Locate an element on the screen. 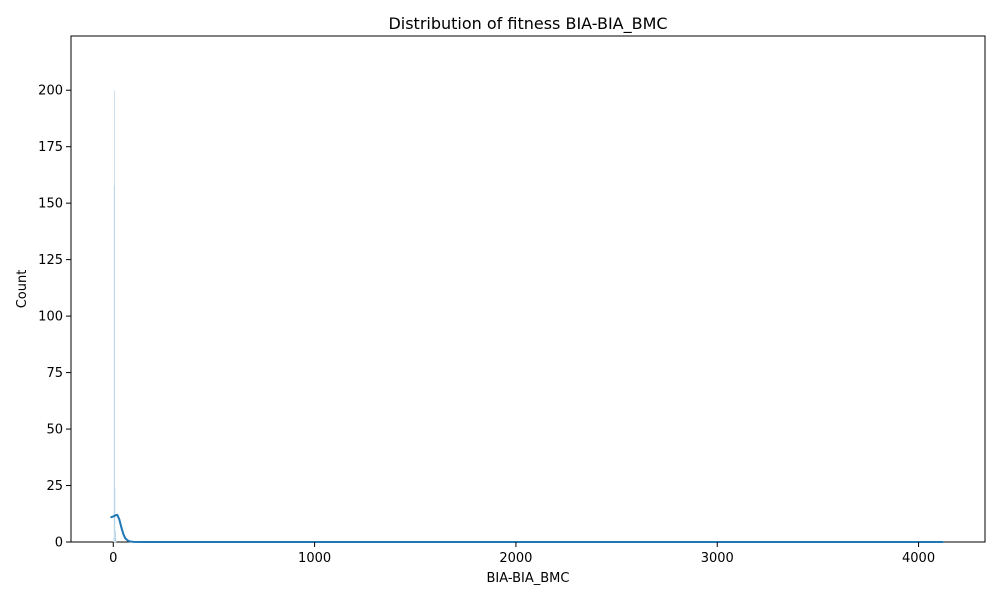 The height and width of the screenshot is (600, 1000). y-tick-label: 150 is located at coordinates (50, 204).